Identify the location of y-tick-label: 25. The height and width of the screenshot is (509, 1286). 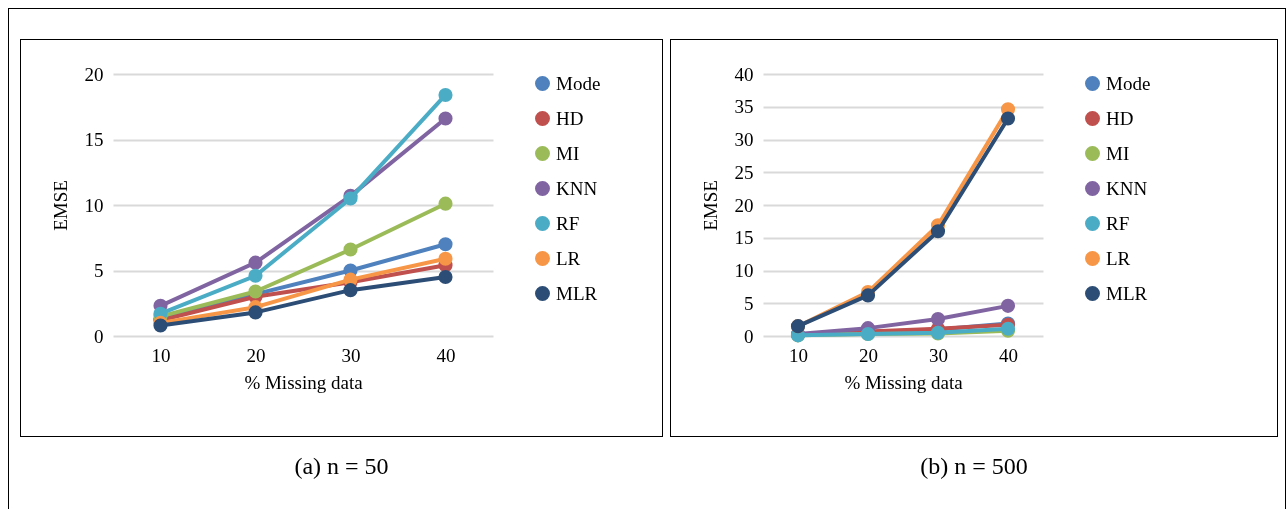
(744, 172).